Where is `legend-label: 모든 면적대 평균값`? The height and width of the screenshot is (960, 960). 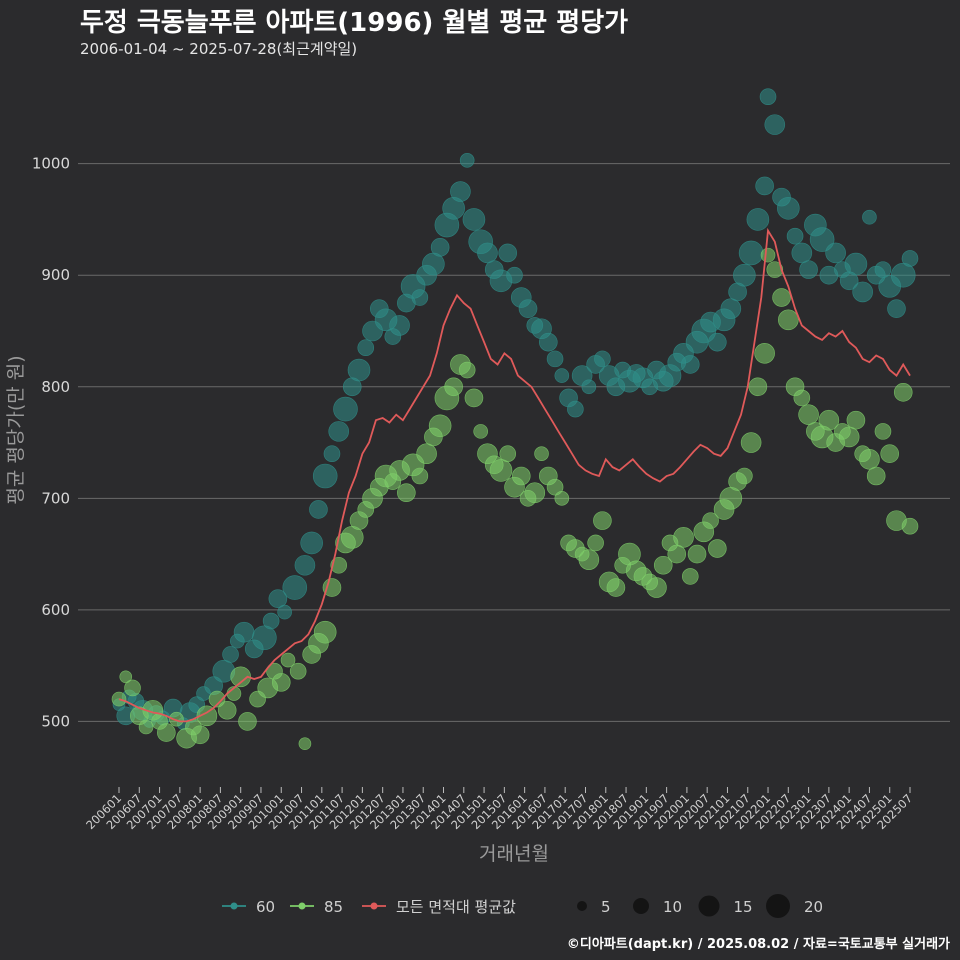
legend-label: 모든 면적대 평균값 is located at coordinates (456, 907).